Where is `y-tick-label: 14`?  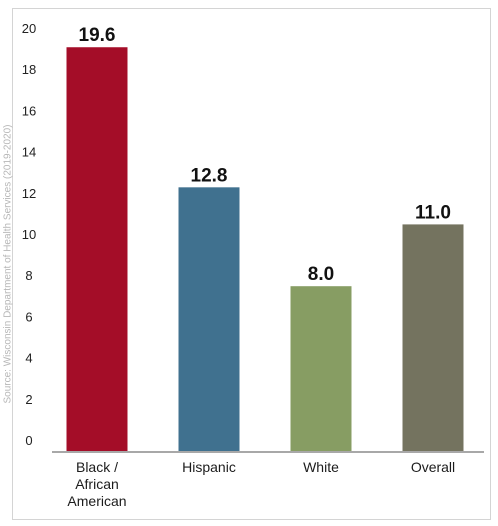 y-tick-label: 14 is located at coordinates (29, 152).